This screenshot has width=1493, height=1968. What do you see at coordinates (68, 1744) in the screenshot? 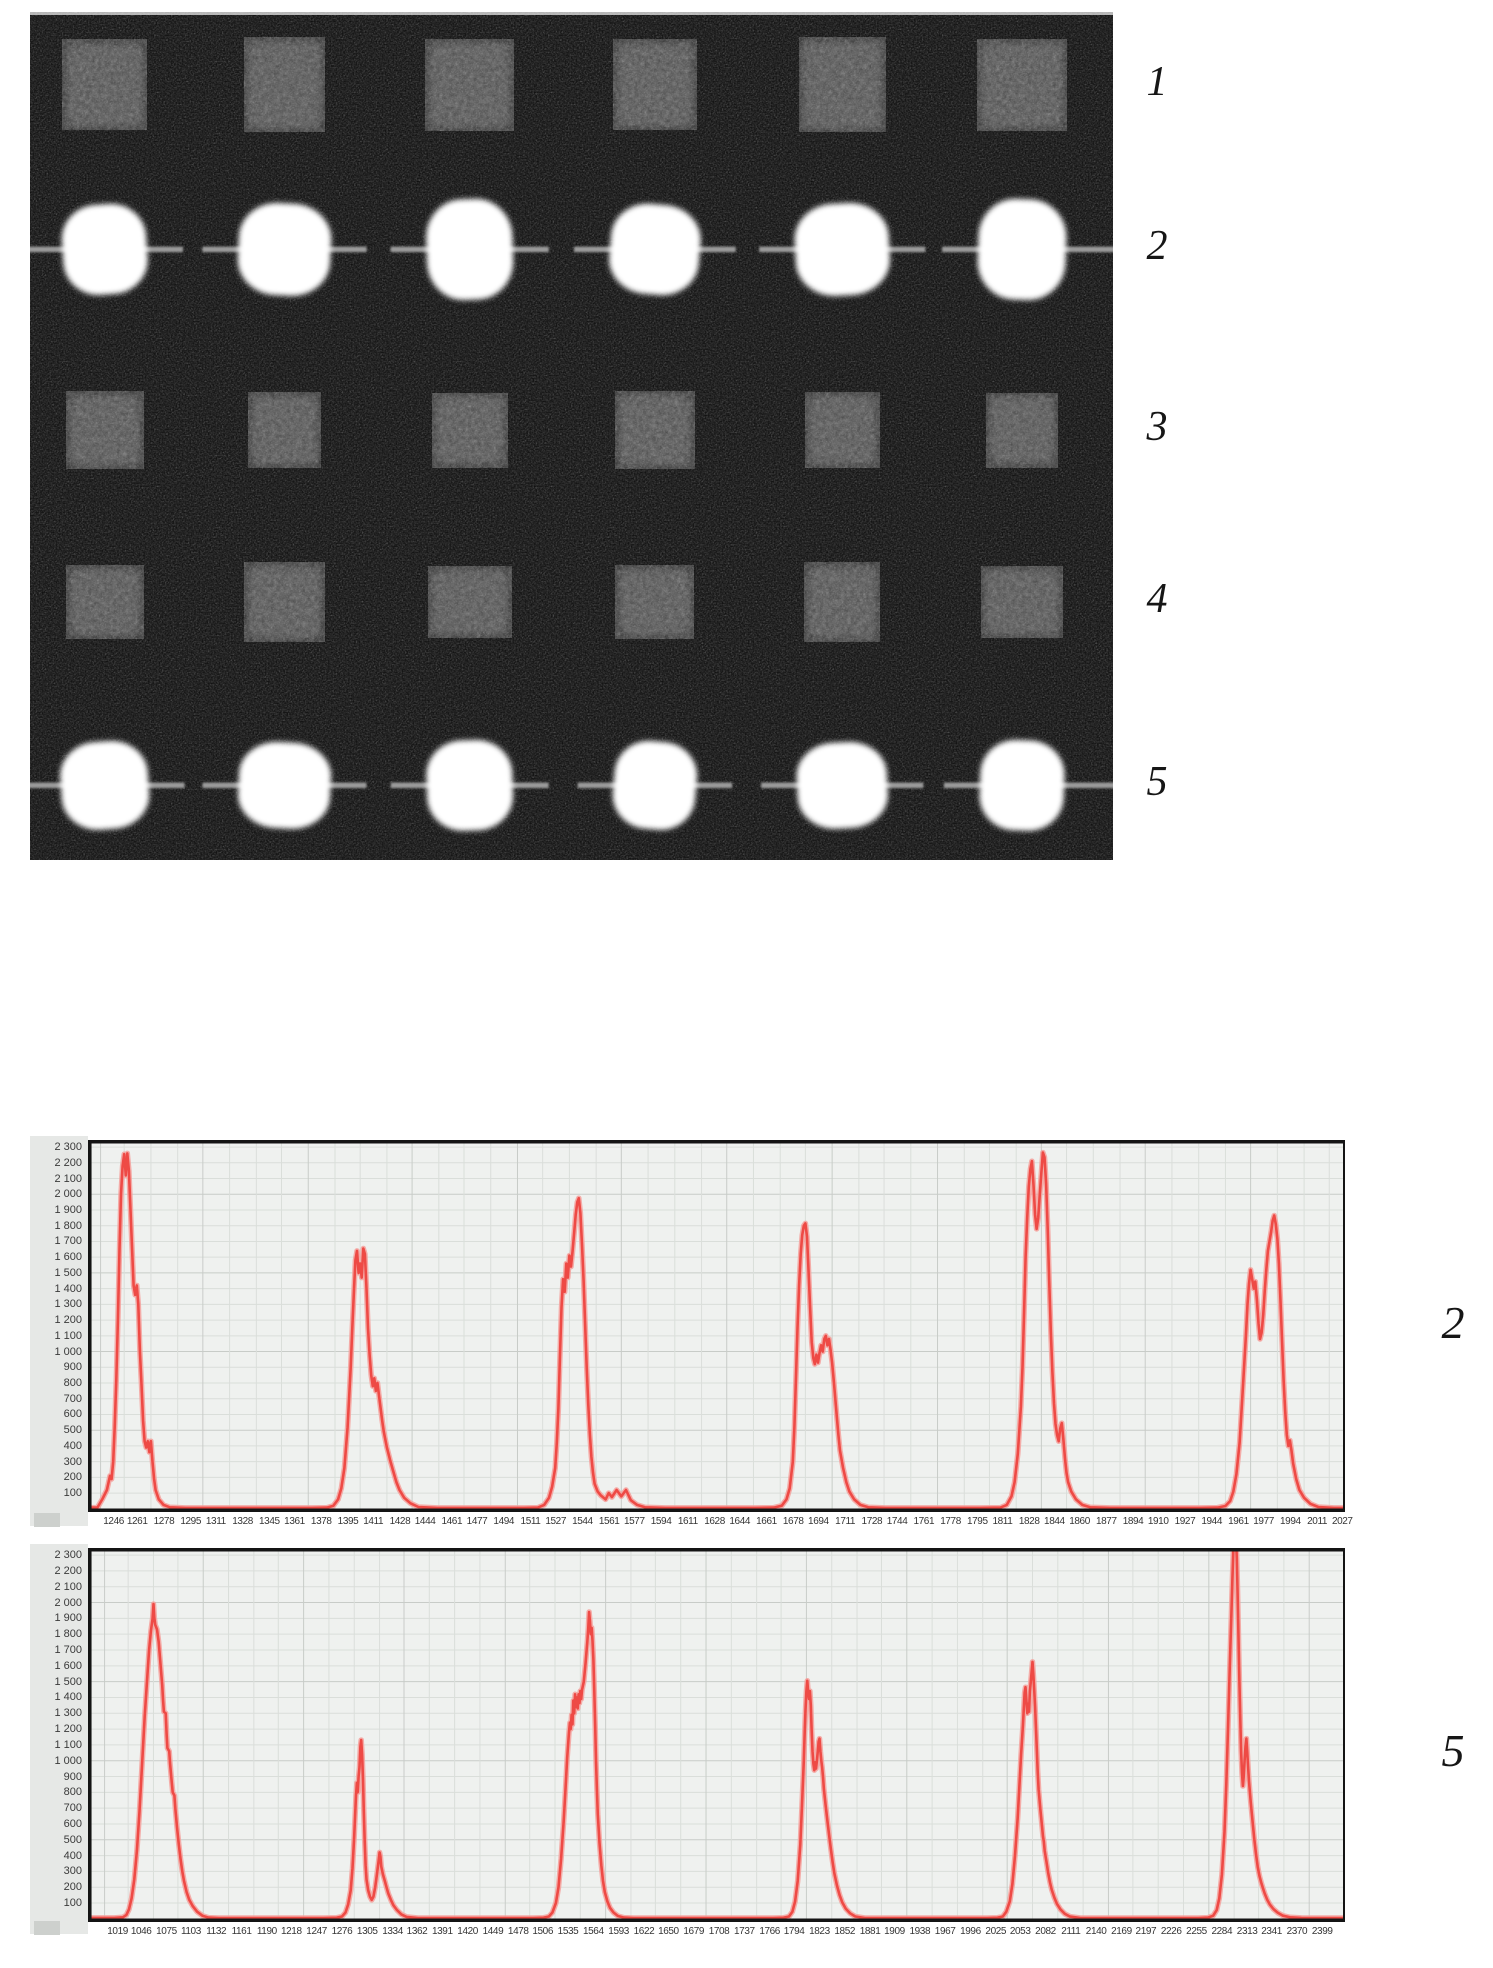
I see `y-tick-label: 1 100` at bounding box center [68, 1744].